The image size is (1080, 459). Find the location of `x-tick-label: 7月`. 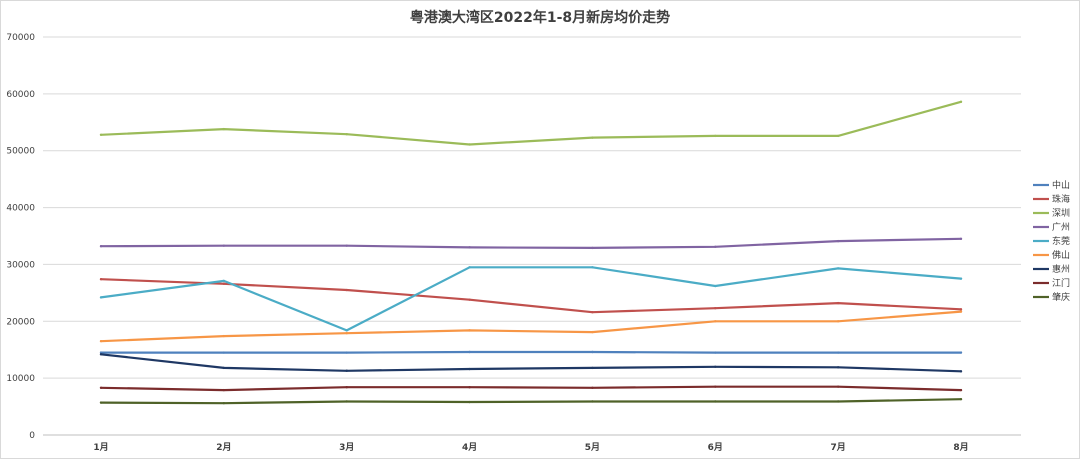

x-tick-label: 7月 is located at coordinates (838, 447).